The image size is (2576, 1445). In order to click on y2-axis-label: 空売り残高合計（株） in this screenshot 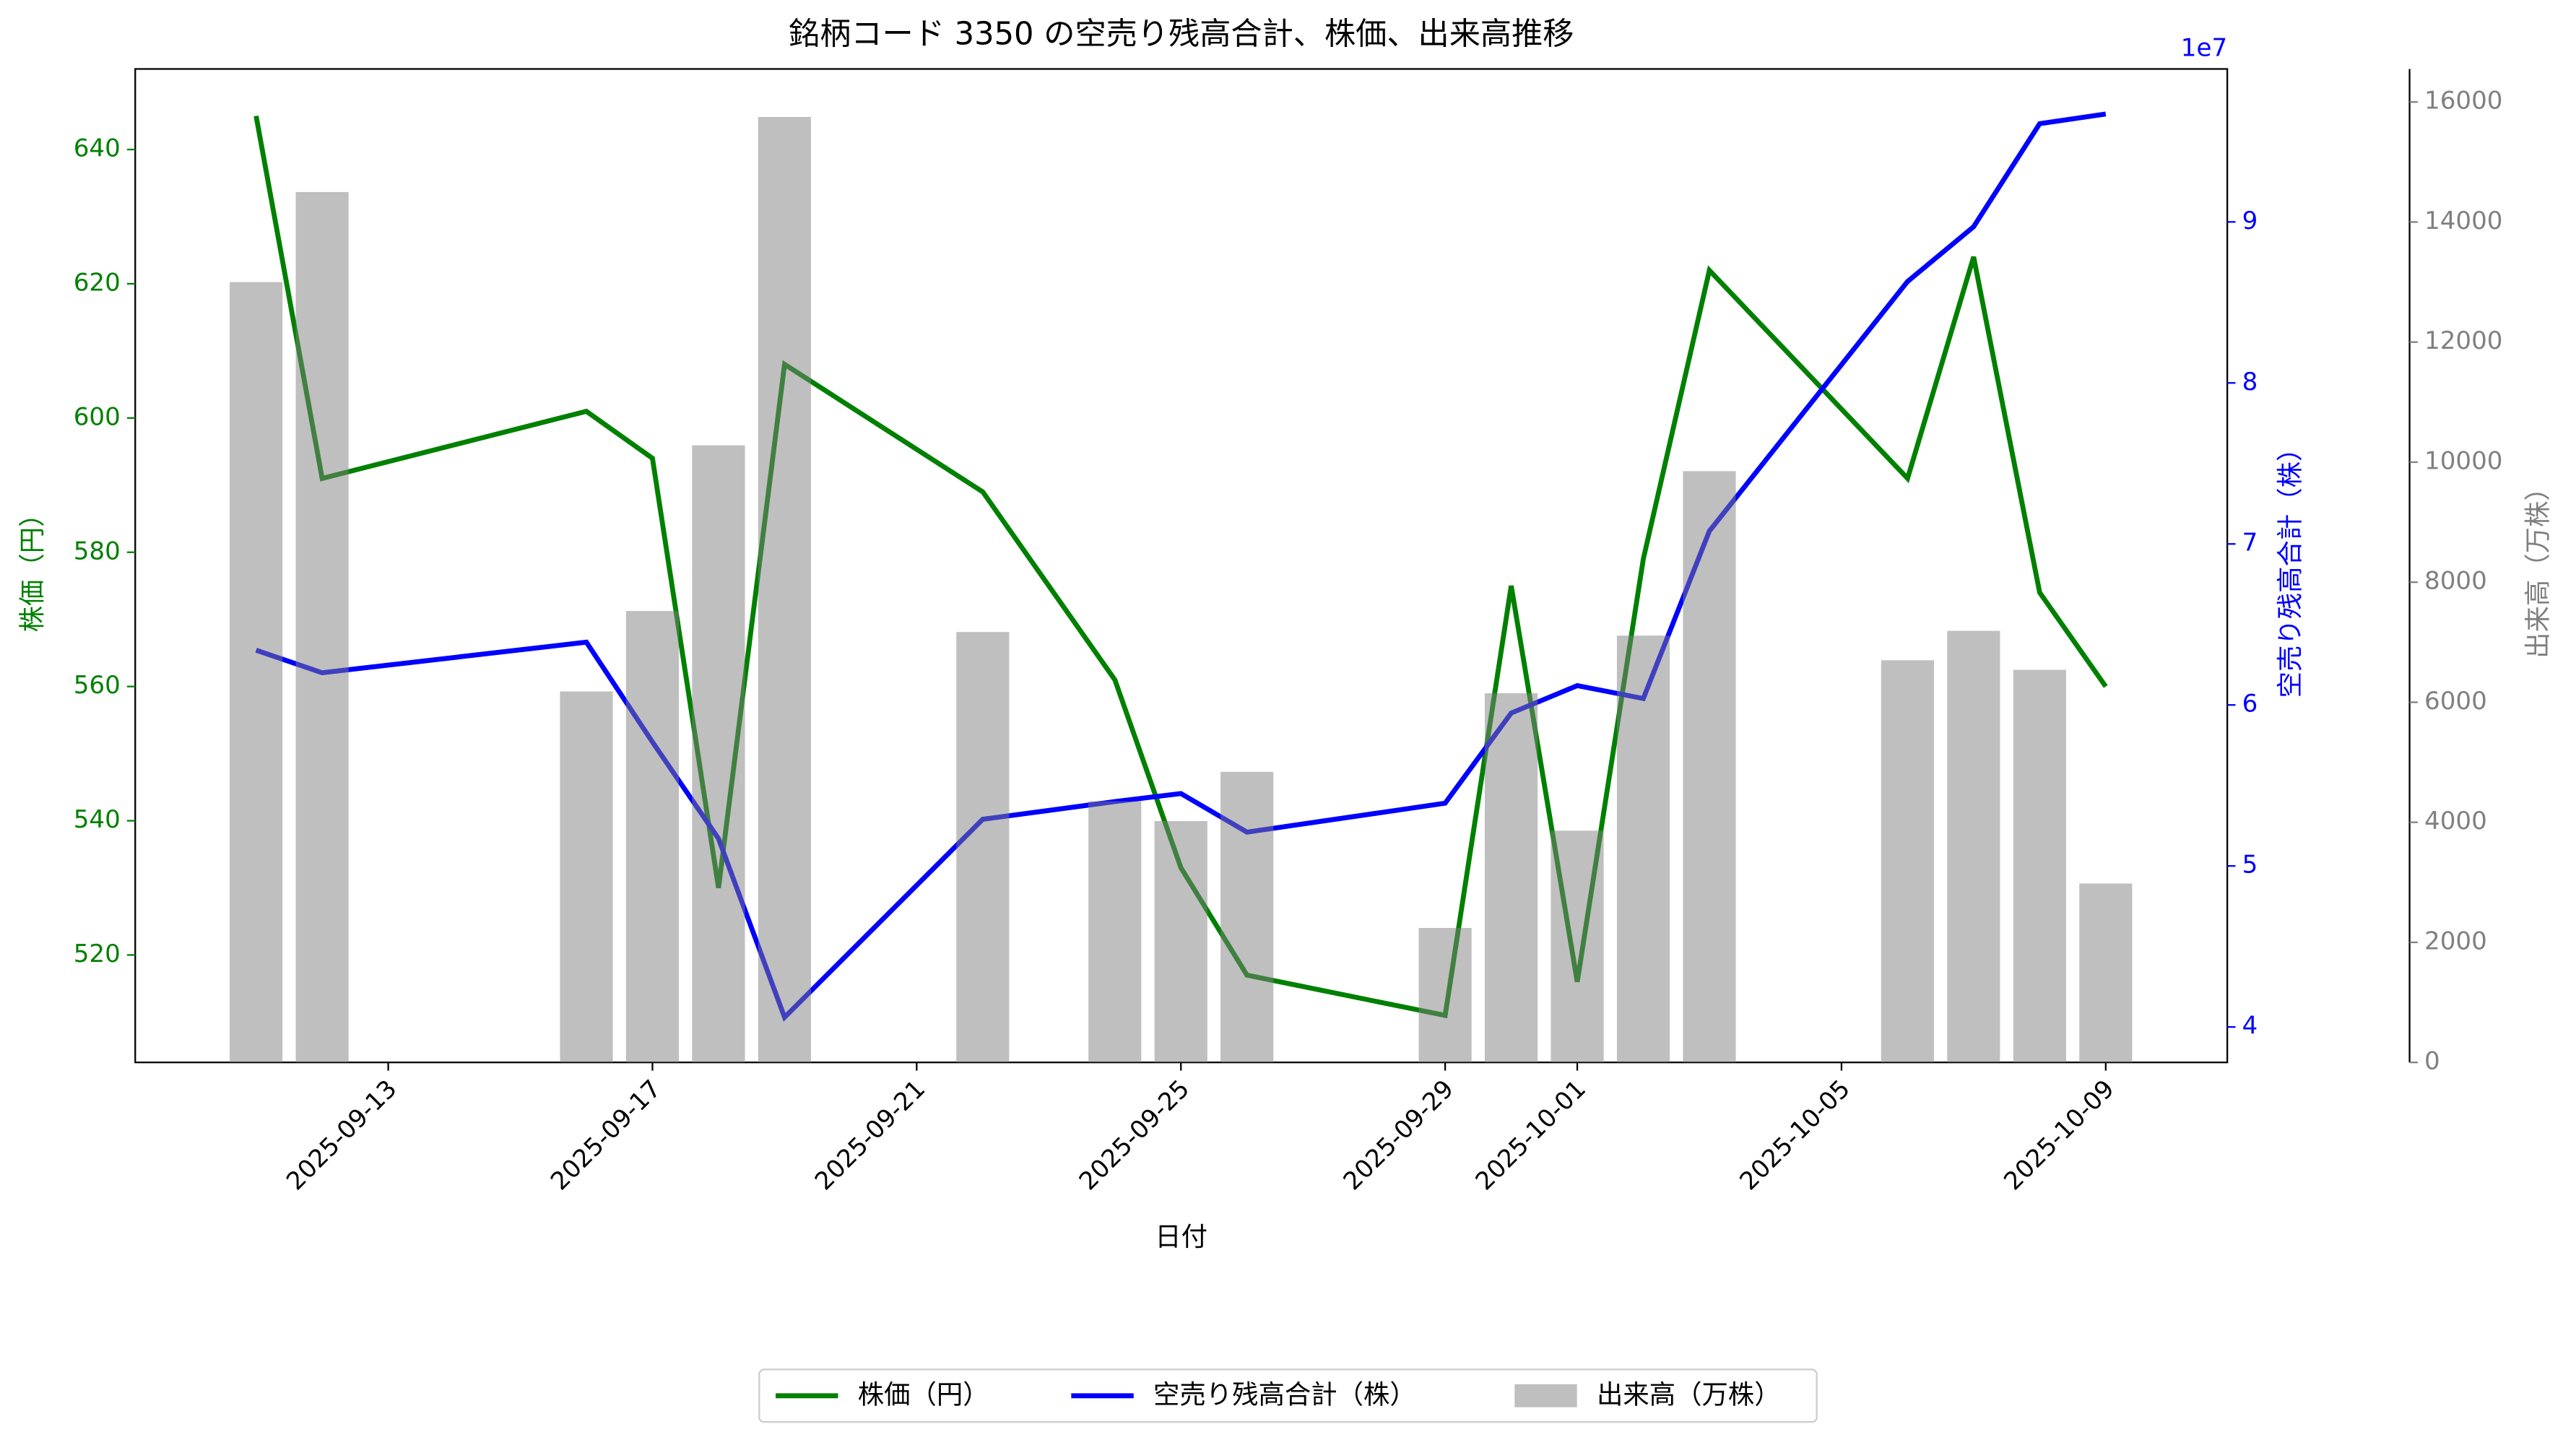, I will do `click(2289, 566)`.